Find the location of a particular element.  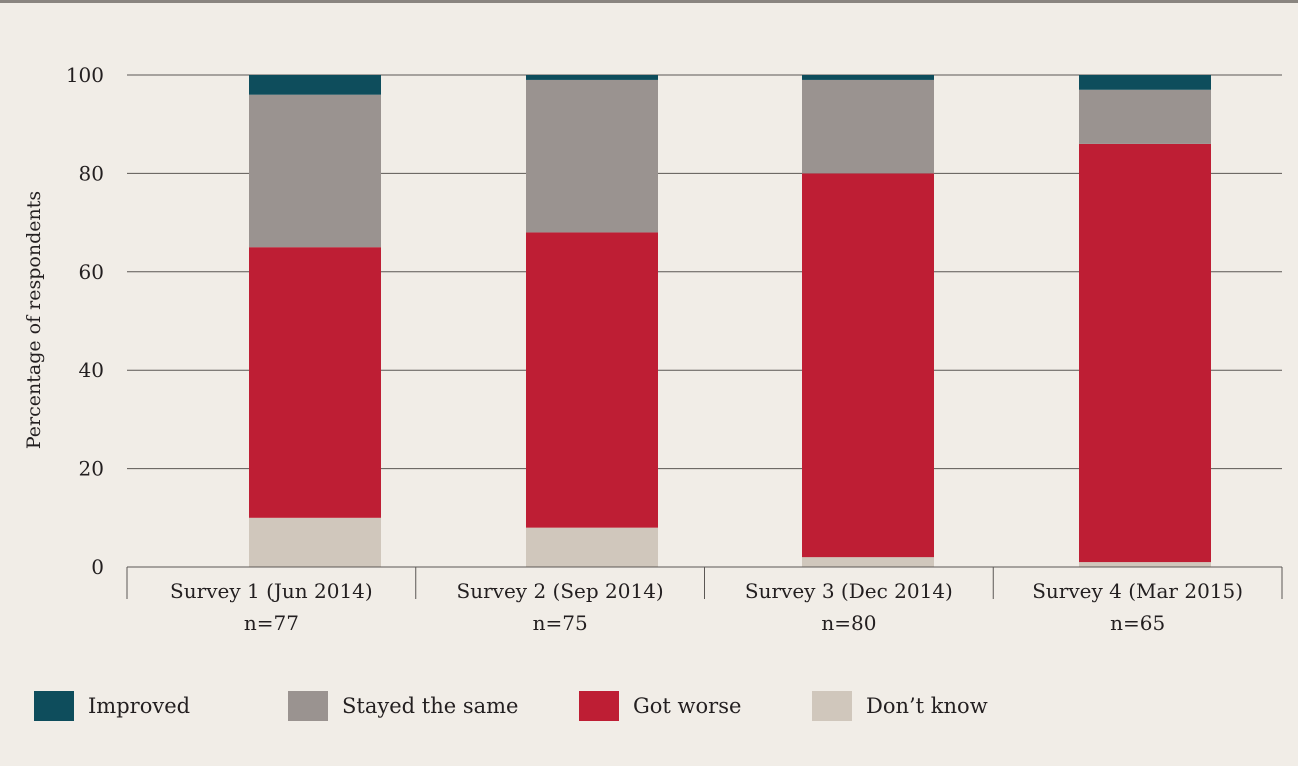

category-sublabel: n=80 is located at coordinates (848, 623).